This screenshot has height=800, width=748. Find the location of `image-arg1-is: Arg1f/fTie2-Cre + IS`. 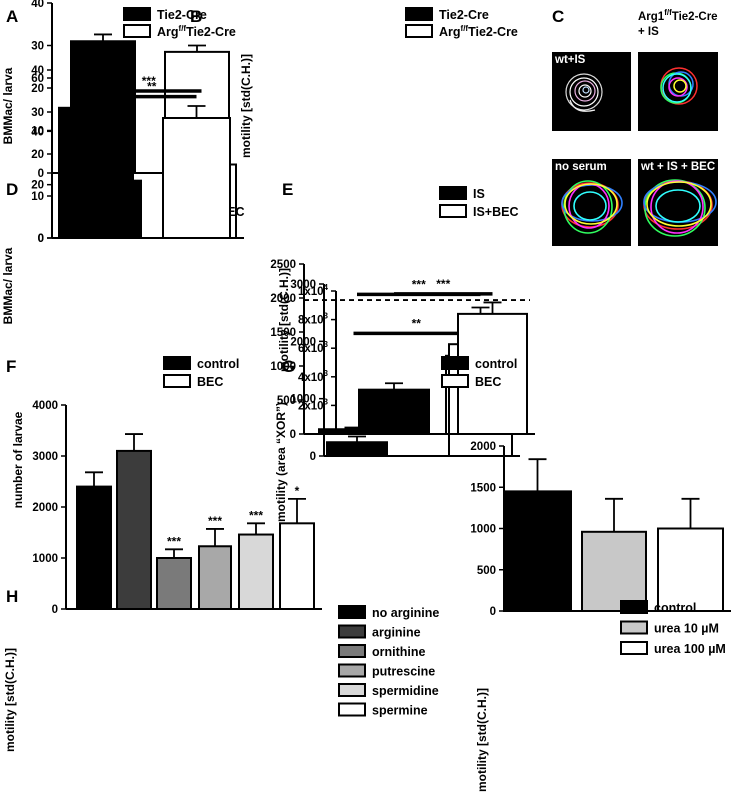

image-arg1-is: Arg1f/fTie2-Cre + IS is located at coordinates (678, 69).